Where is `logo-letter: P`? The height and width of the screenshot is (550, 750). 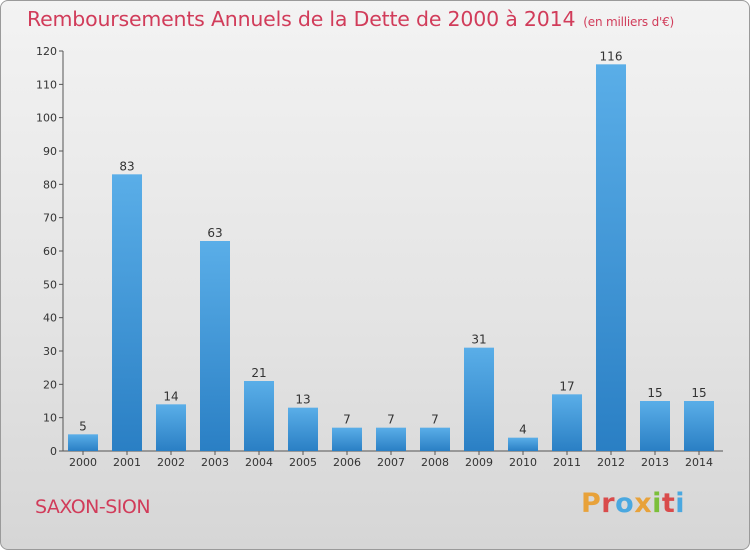 logo-letter: P is located at coordinates (591, 503).